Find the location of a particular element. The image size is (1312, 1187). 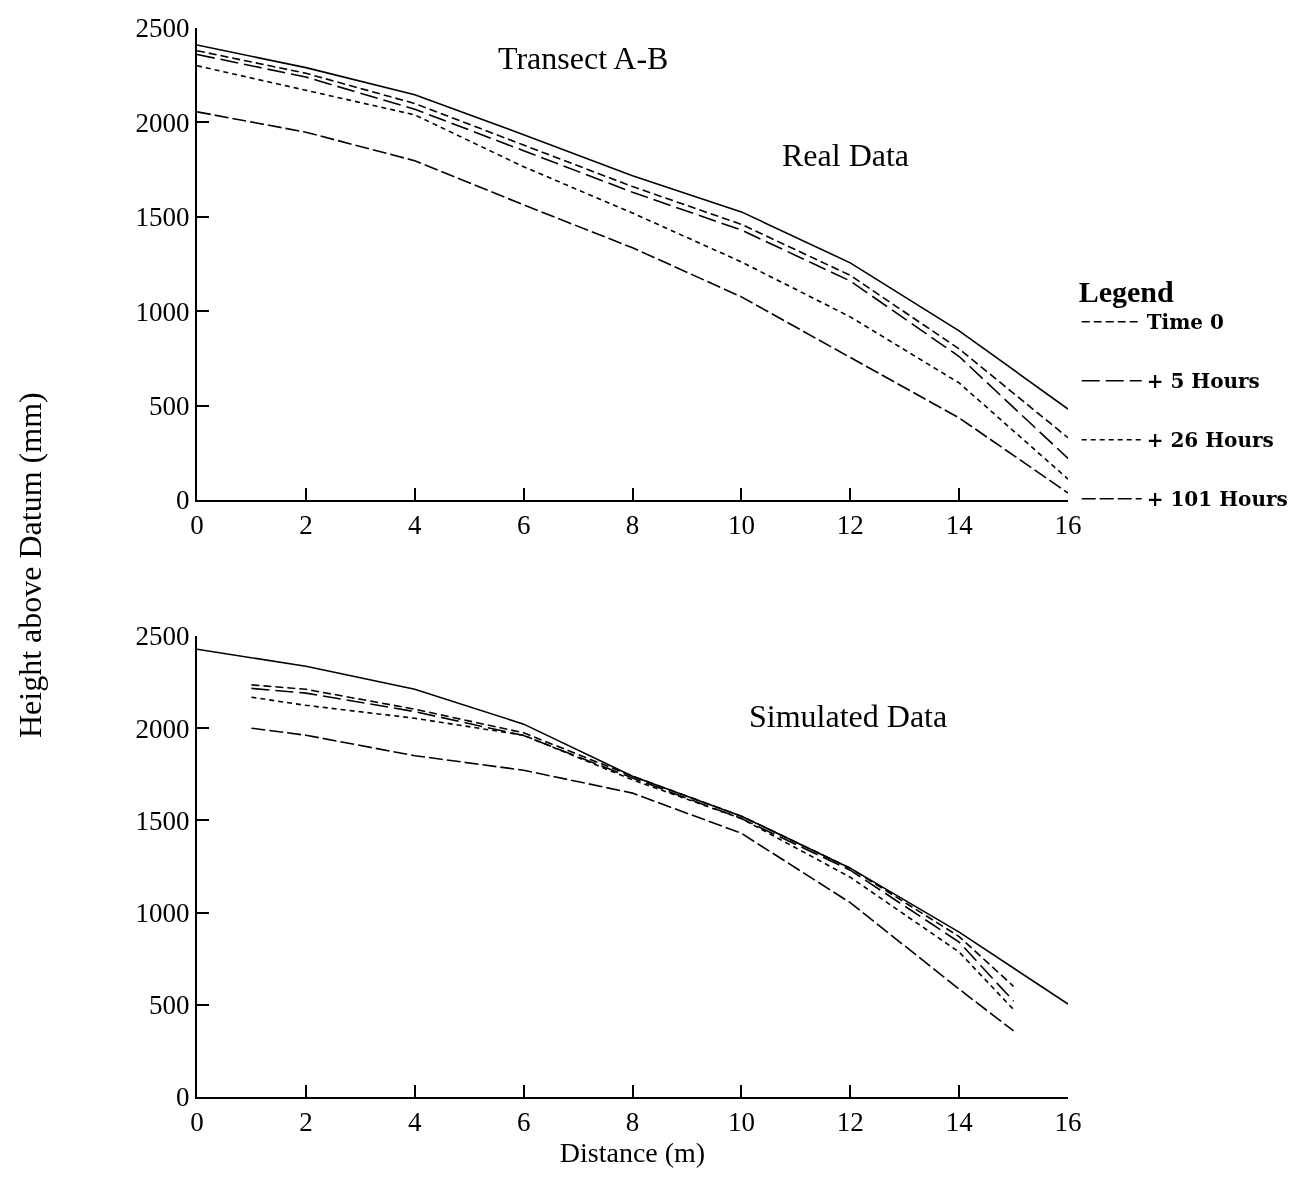

y-axis-title: Height above Datum (mm) is located at coordinates (30, 565).